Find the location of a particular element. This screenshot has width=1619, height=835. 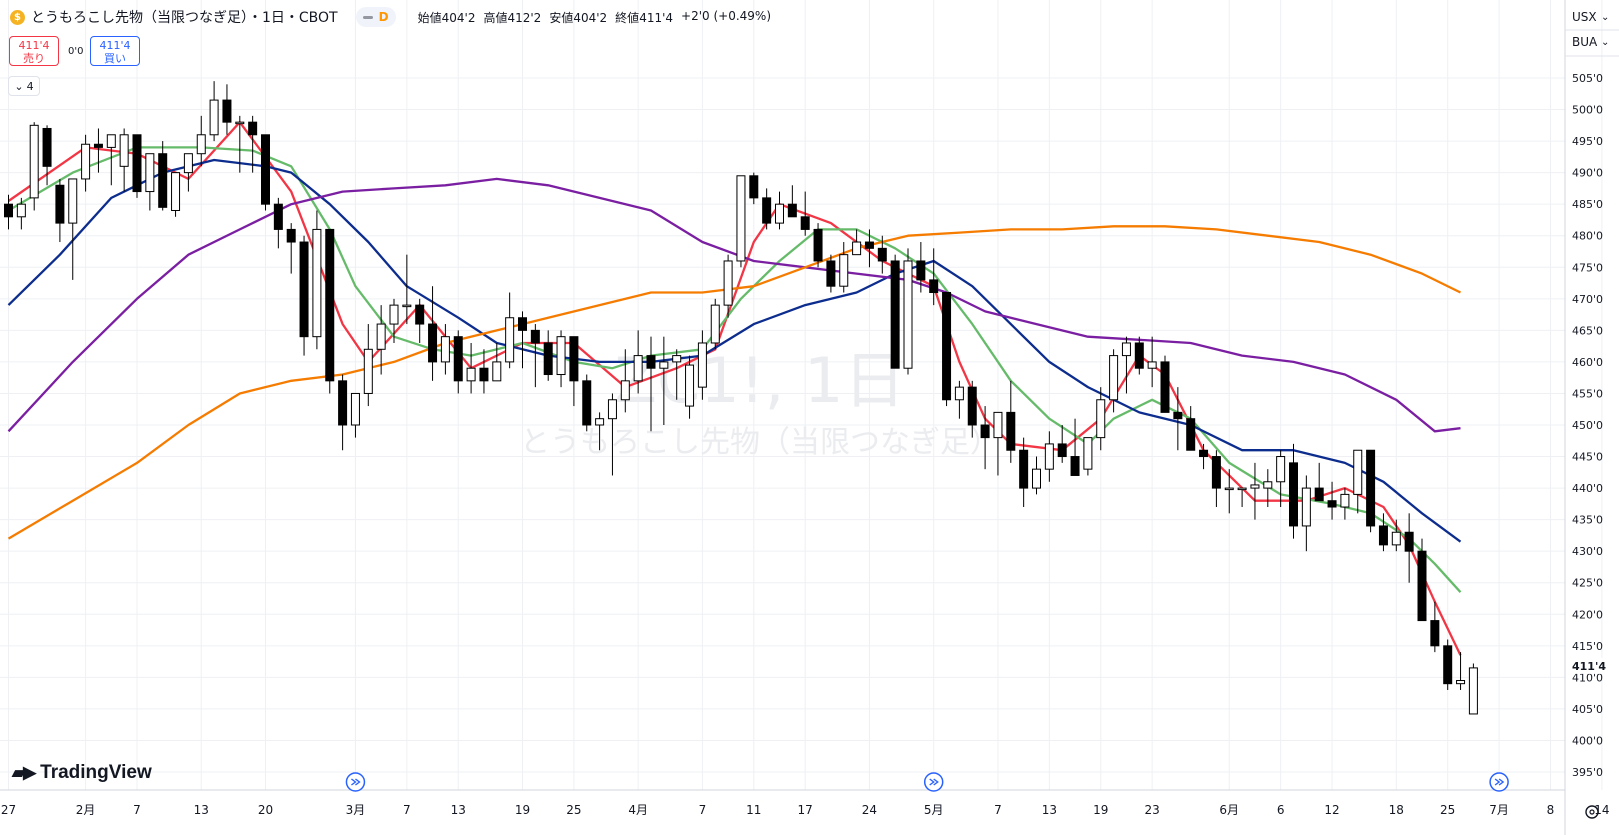

high-value: 高値412'2 is located at coordinates (512, 17).